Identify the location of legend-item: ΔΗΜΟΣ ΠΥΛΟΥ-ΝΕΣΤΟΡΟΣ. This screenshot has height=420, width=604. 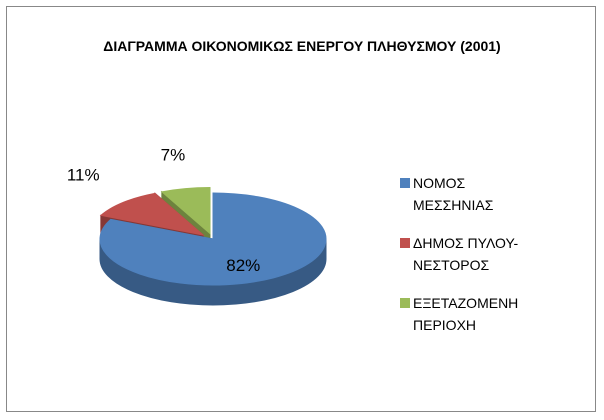
(480, 254).